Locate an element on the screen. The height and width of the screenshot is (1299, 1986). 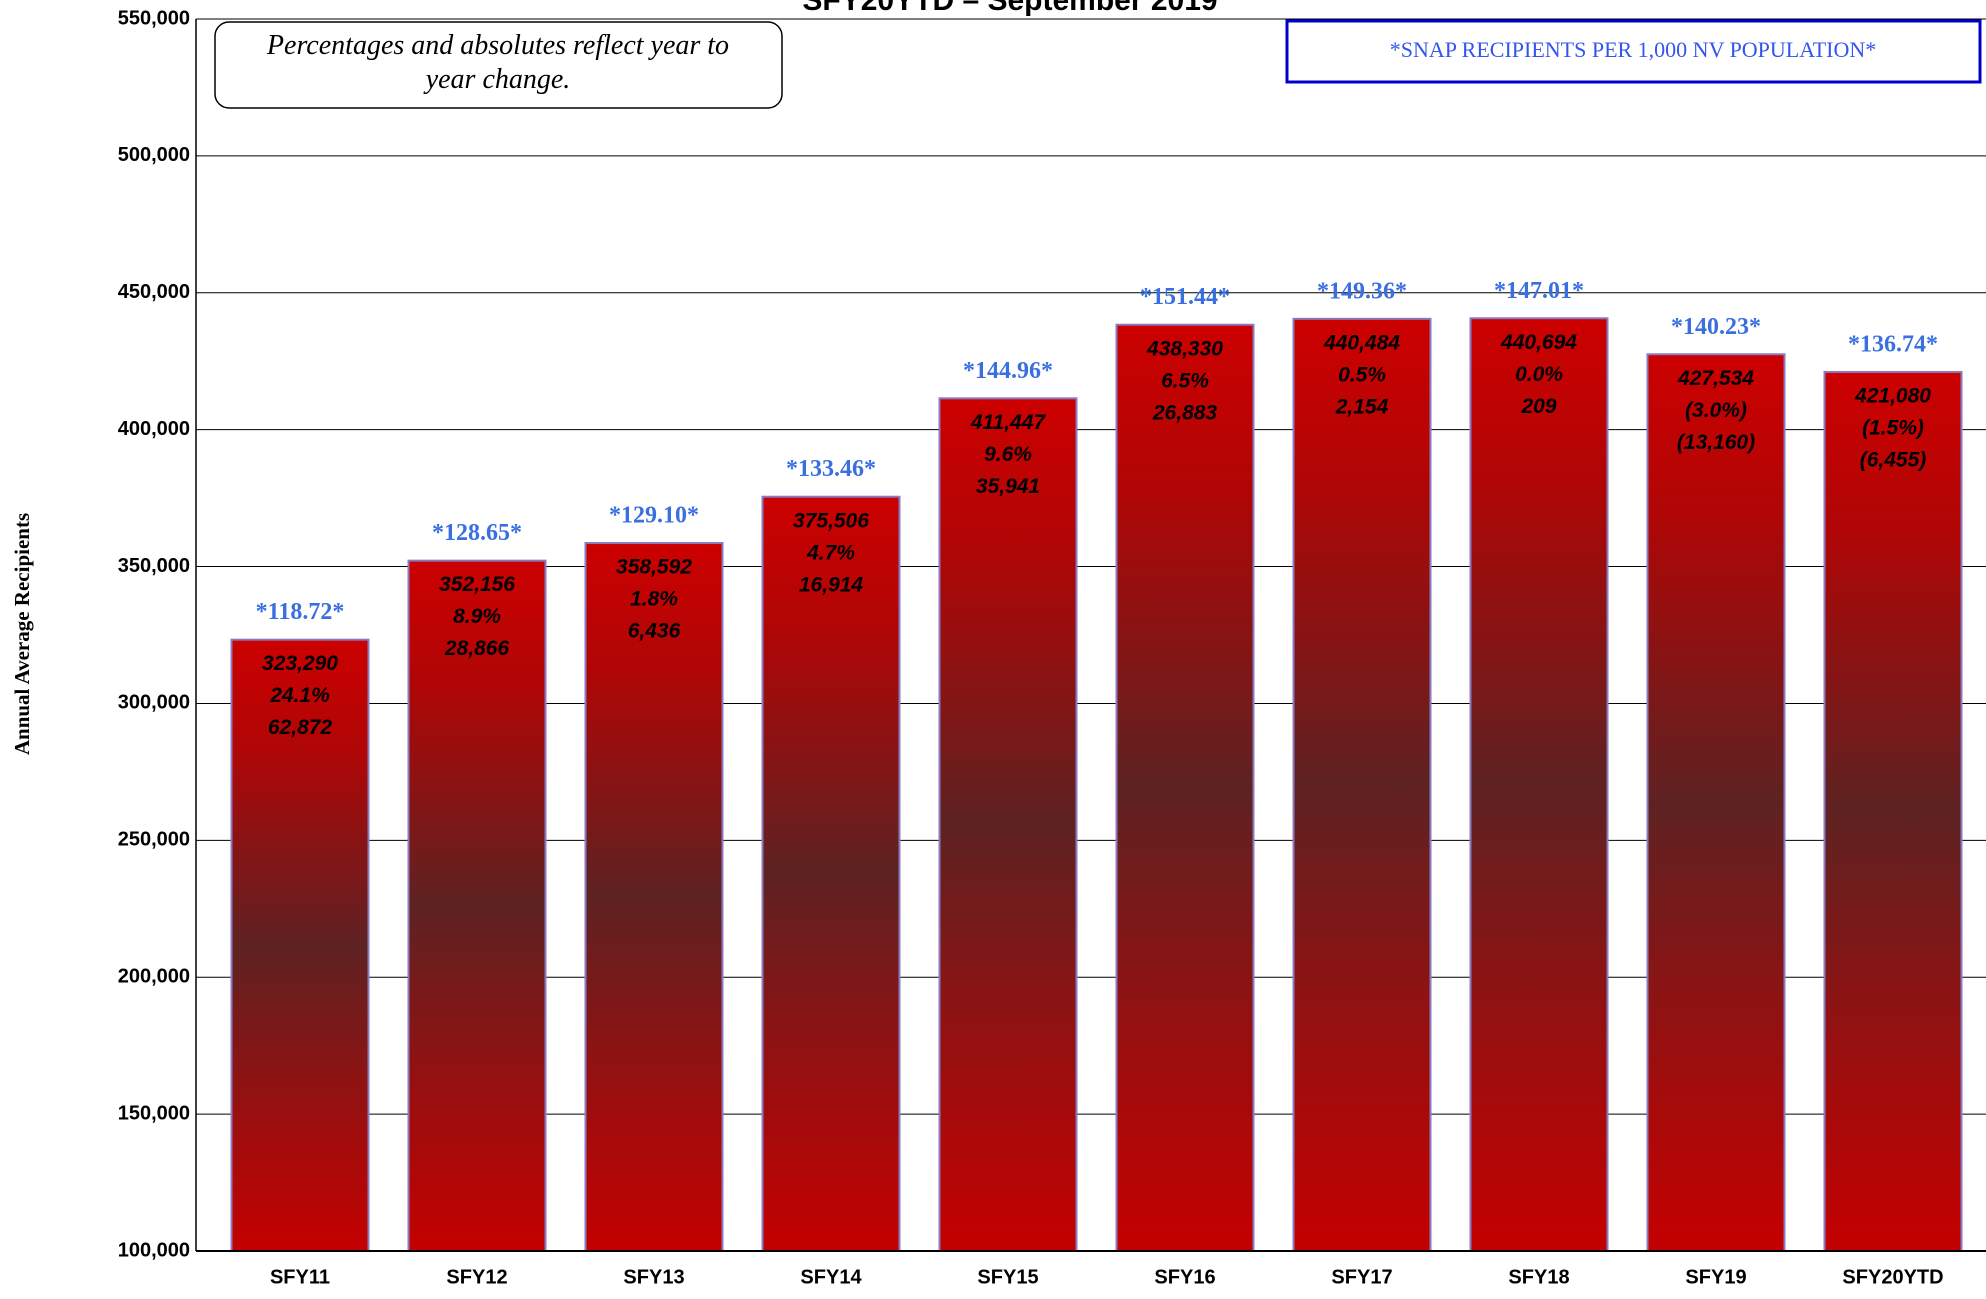
pct-change-label: 9.6% is located at coordinates (1008, 454).